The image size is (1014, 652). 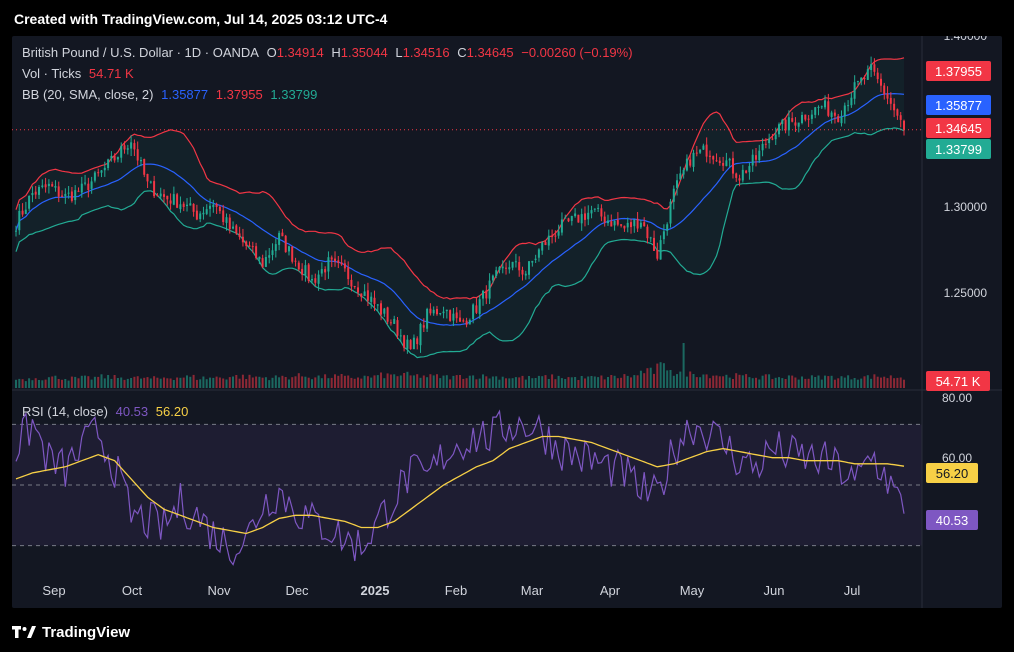 I want to click on rsi-label: RSI (14, close), so click(x=65, y=411).